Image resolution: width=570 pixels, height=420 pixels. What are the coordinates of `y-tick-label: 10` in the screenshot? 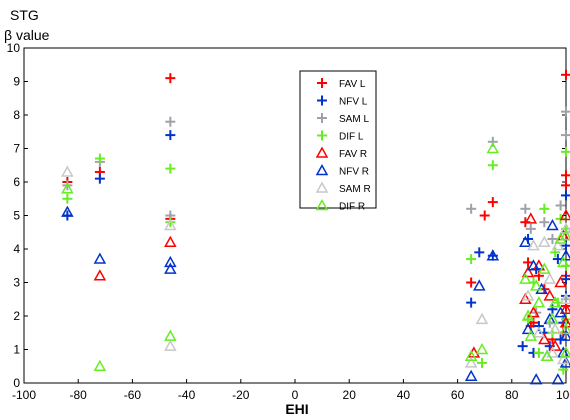 It's located at (14, 48).